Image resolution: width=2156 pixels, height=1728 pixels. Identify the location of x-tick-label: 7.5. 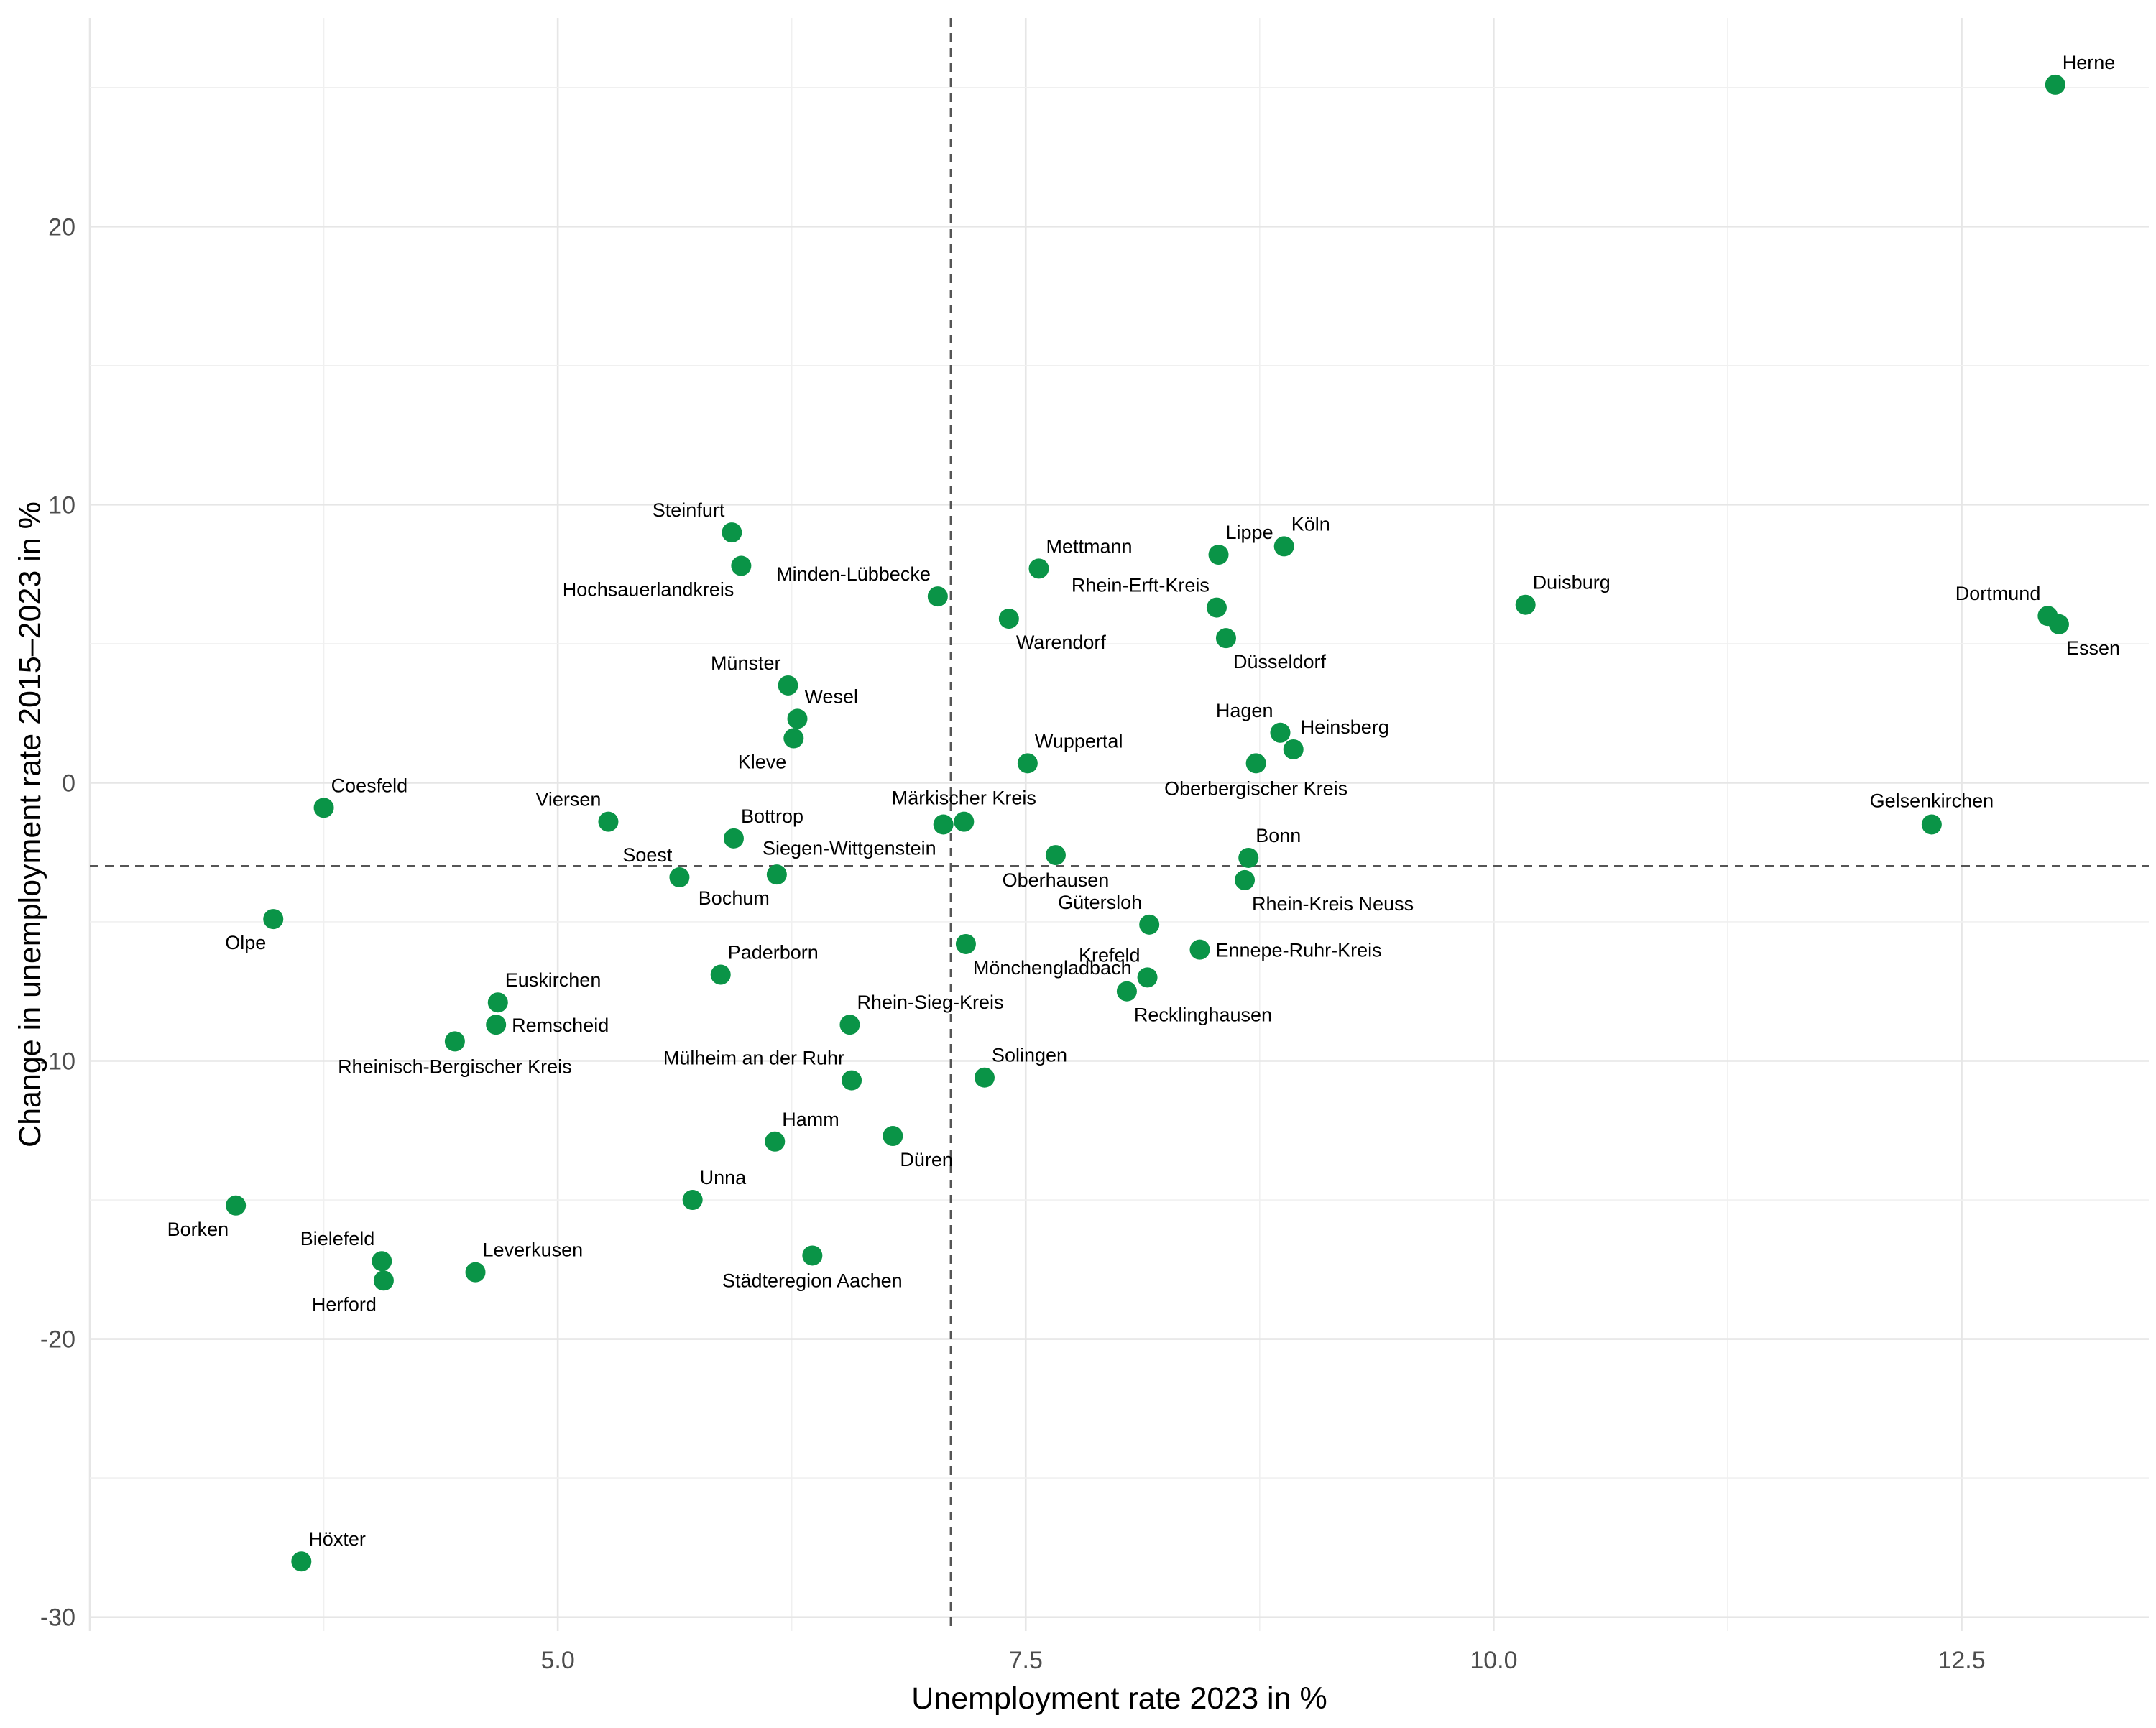
(1026, 1660).